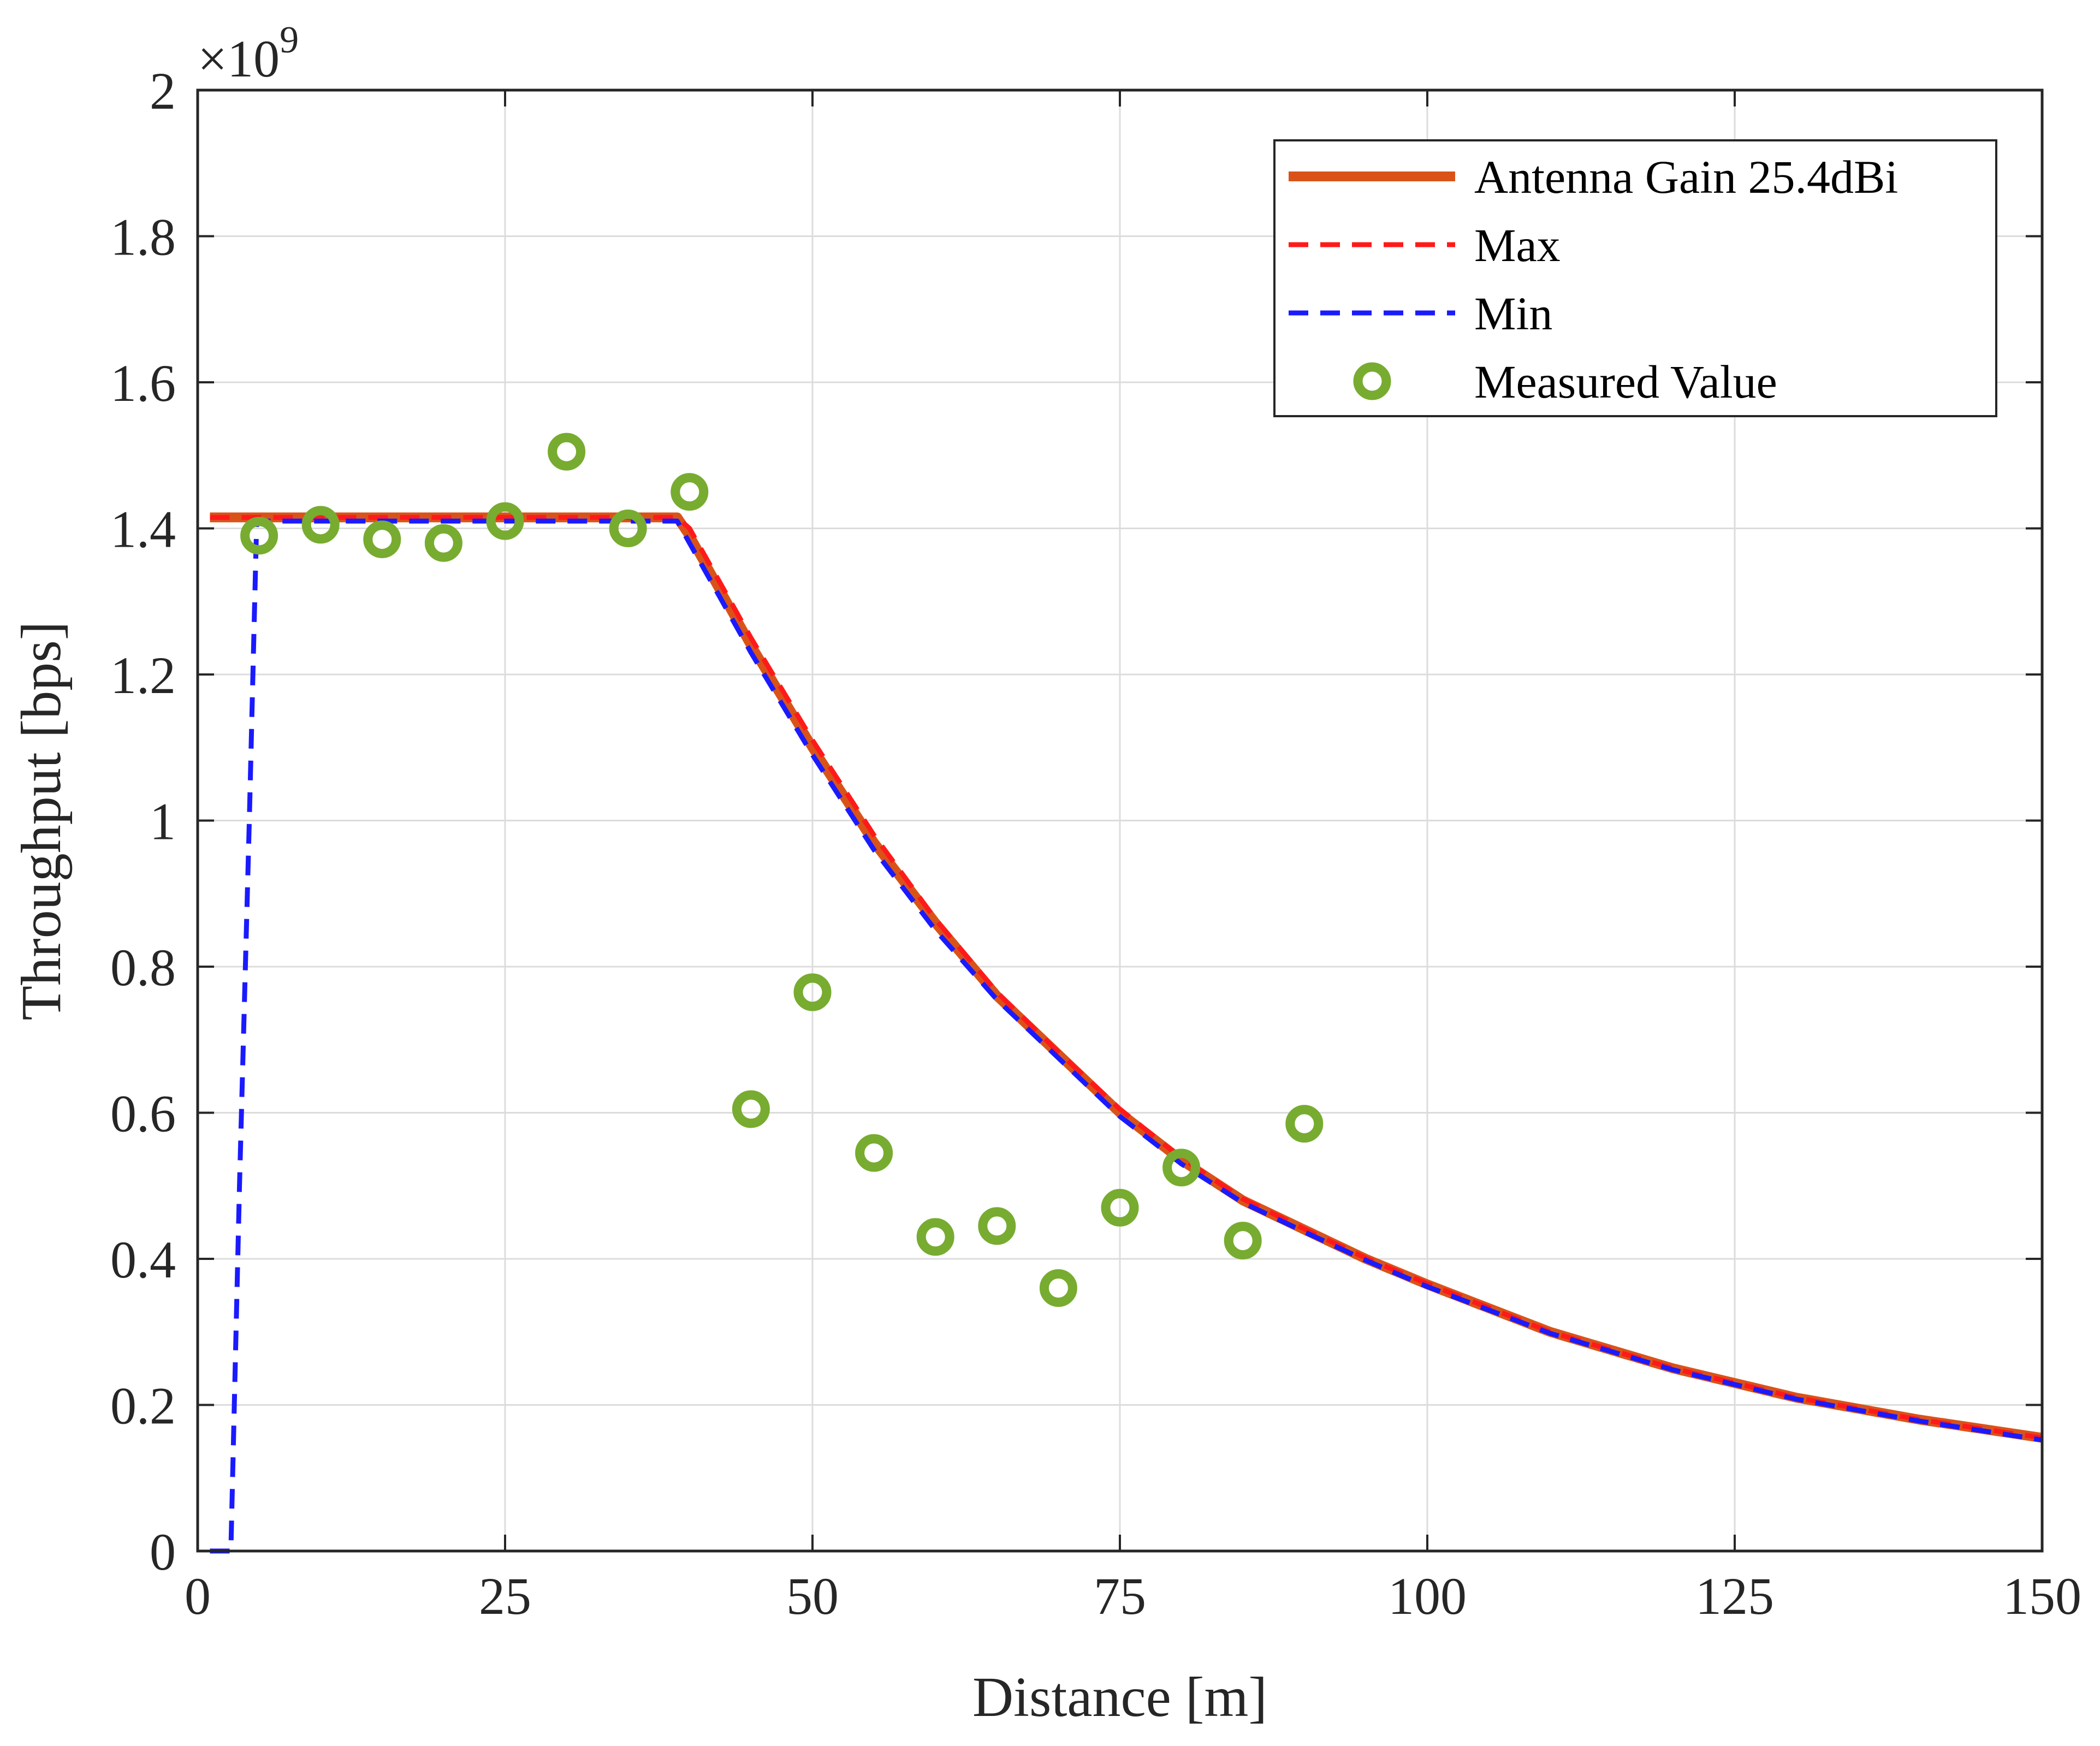  I want to click on y-tick-label: 0.2, so click(143, 1406).